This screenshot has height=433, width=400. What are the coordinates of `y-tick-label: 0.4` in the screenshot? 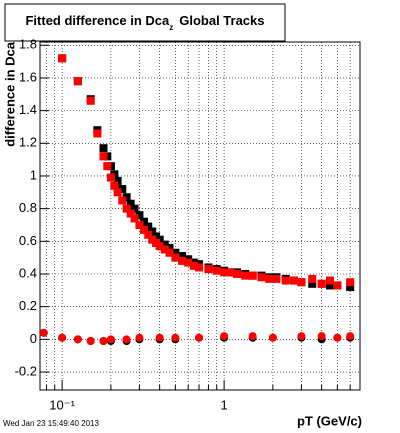 It's located at (28, 272).